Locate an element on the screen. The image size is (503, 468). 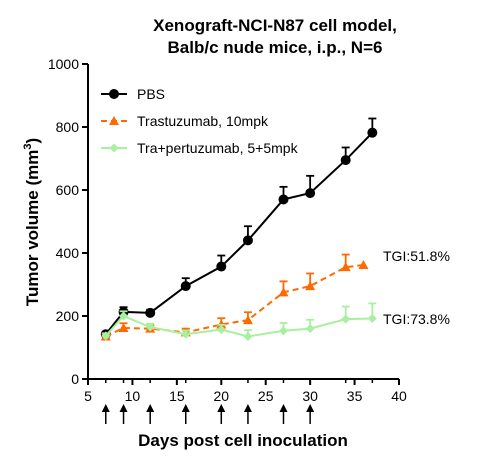
y-axis-label-superscript: 3 is located at coordinates (28, 147).